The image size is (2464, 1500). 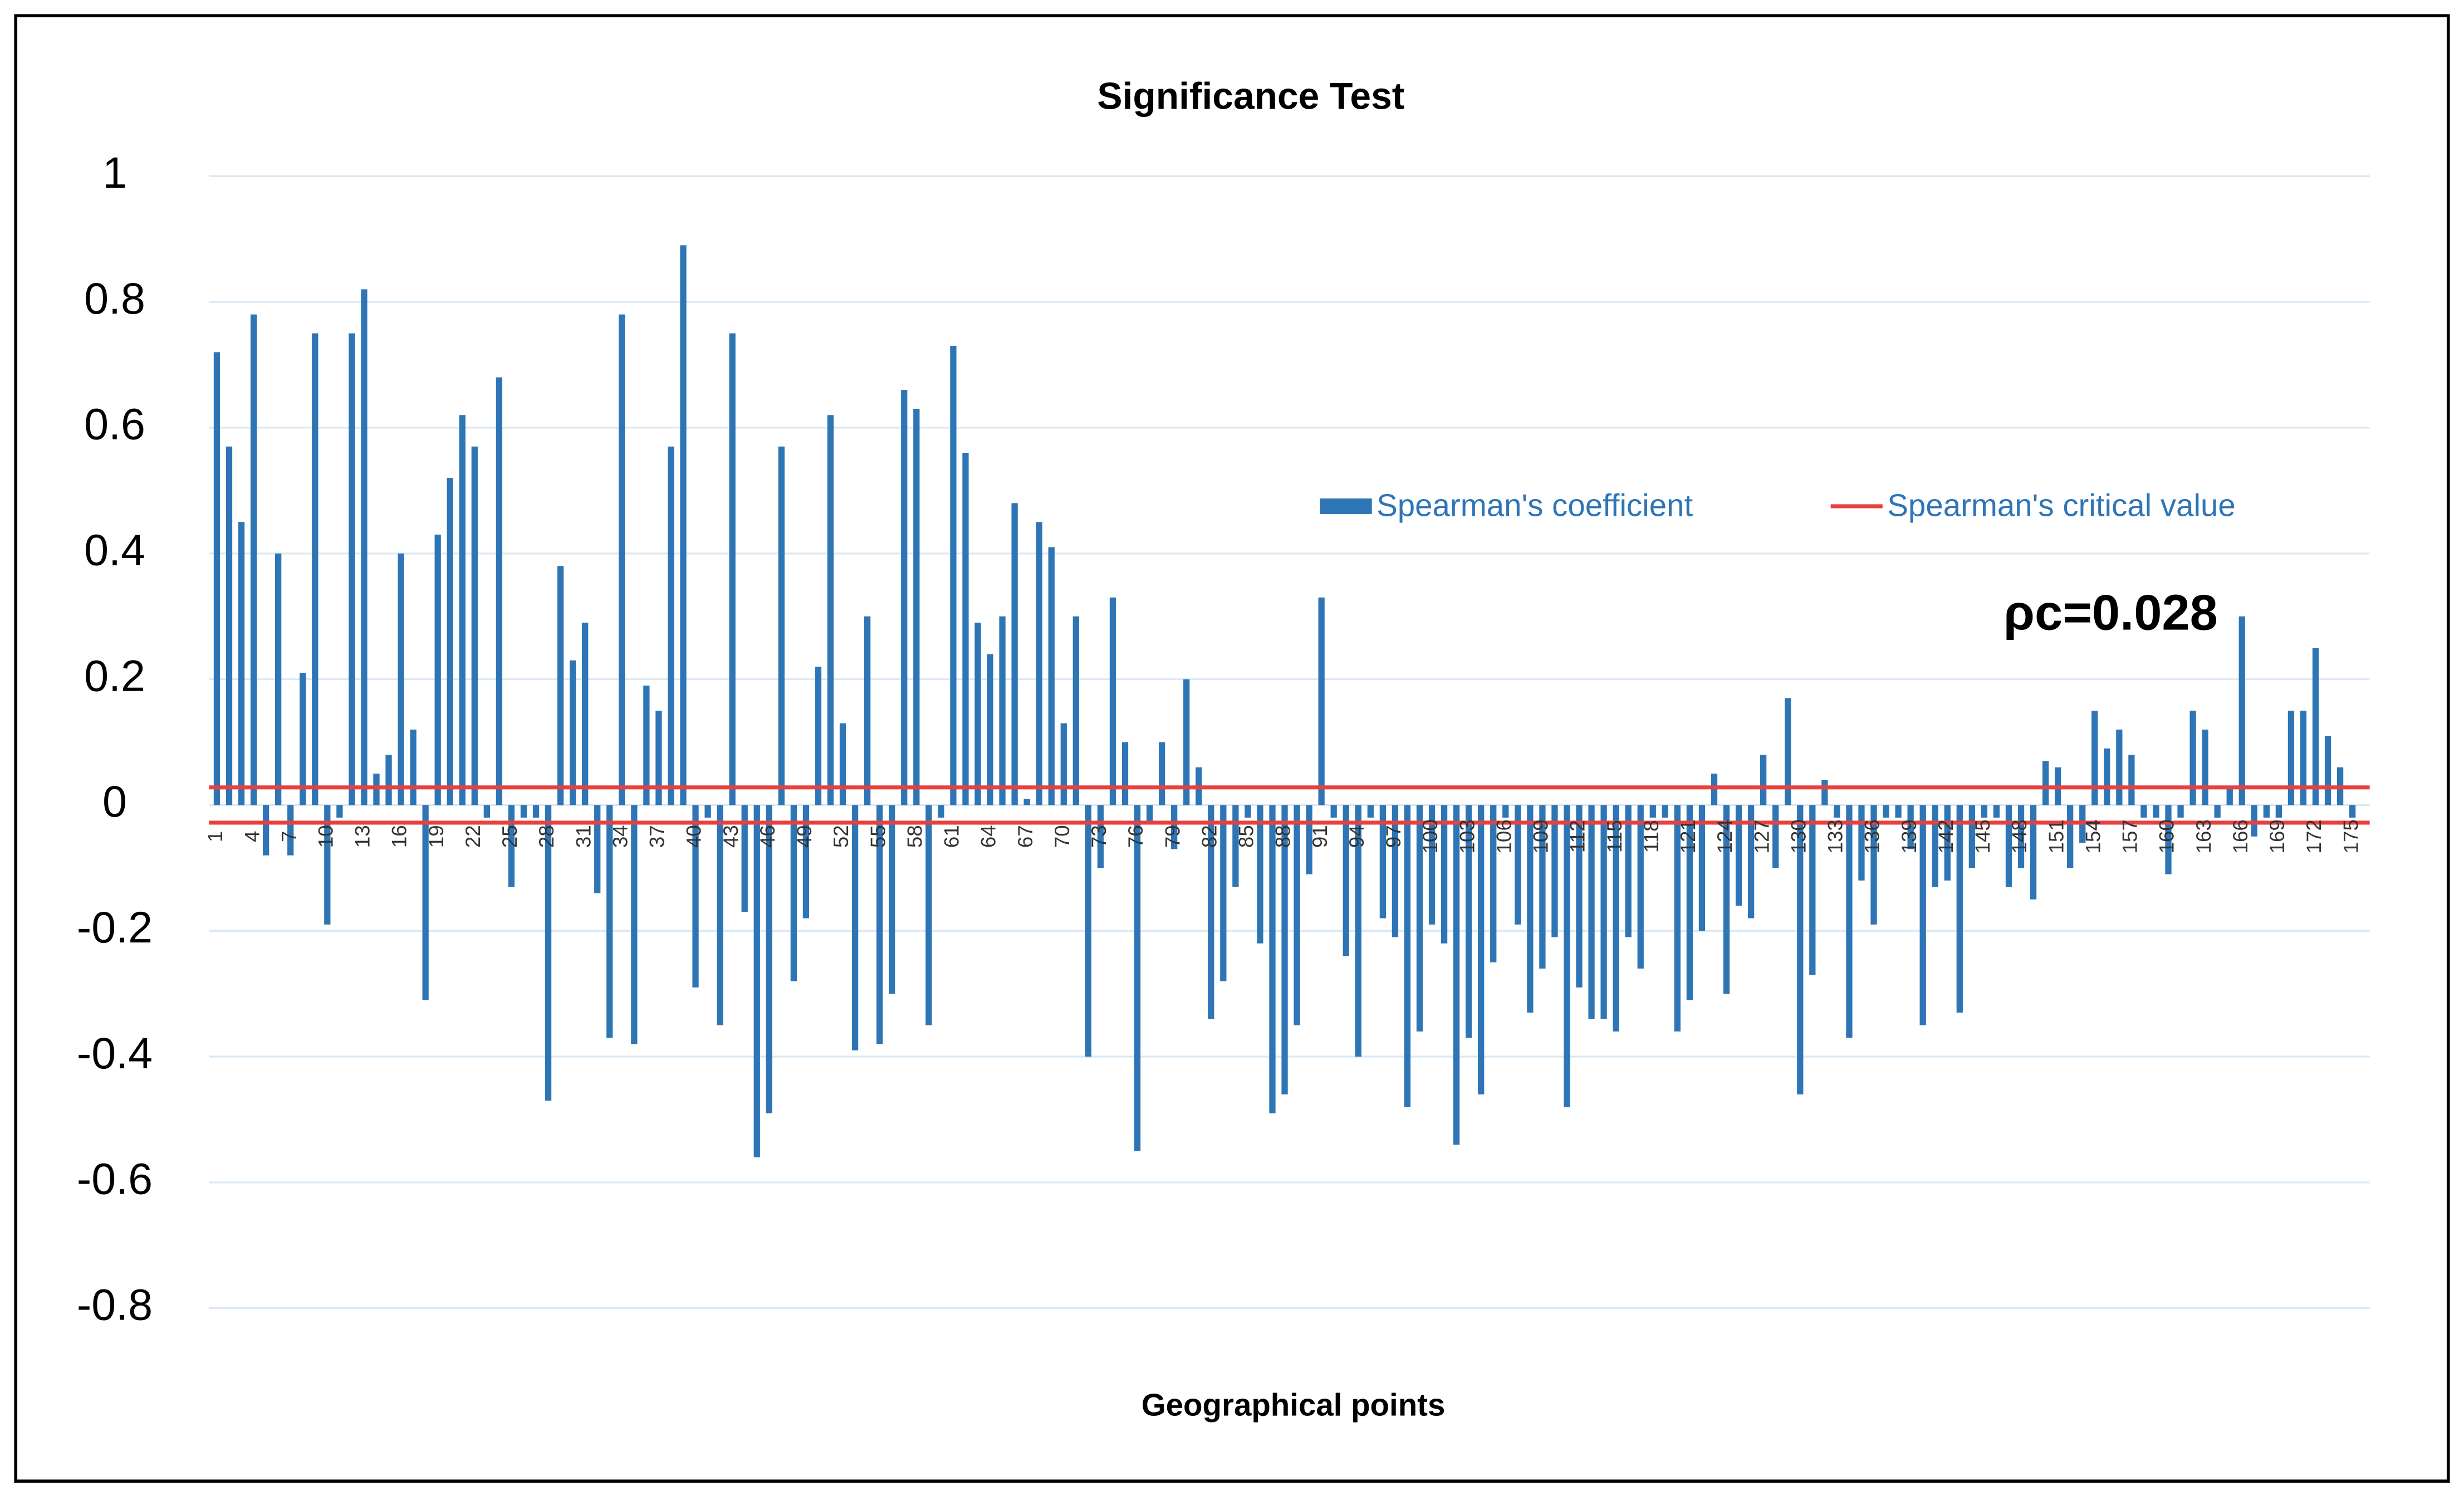 What do you see at coordinates (1062, 836) in the screenshot?
I see `x-tick-label: 70` at bounding box center [1062, 836].